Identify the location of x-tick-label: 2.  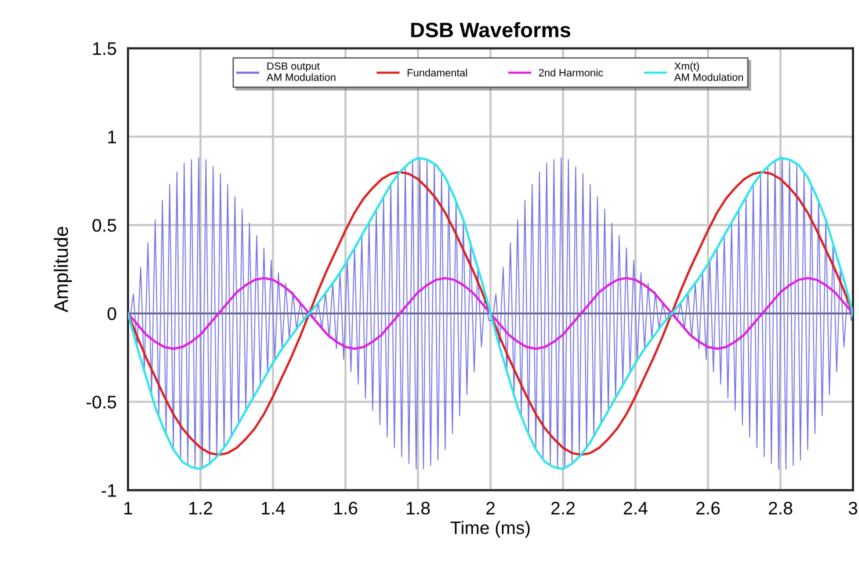
(490, 508).